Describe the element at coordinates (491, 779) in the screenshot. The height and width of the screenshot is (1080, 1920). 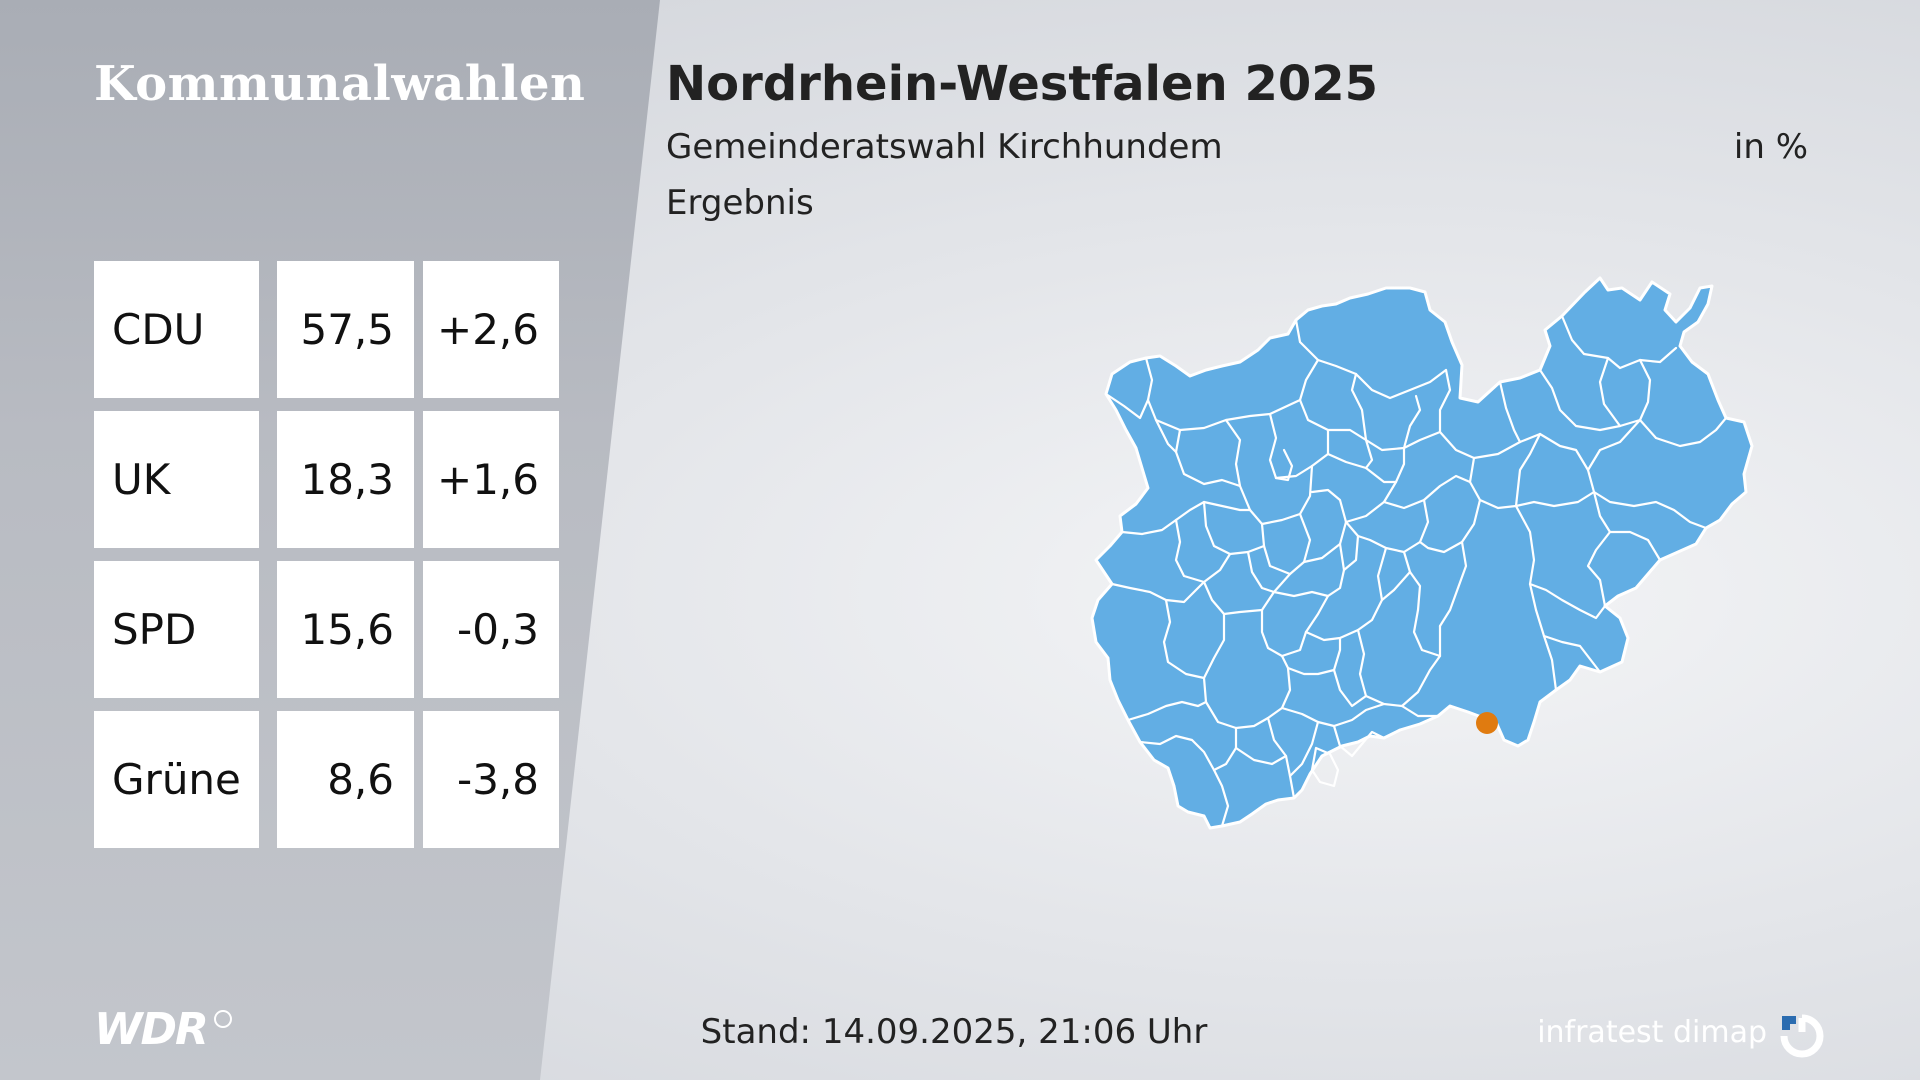
I see `party-diff: -3,8` at that location.